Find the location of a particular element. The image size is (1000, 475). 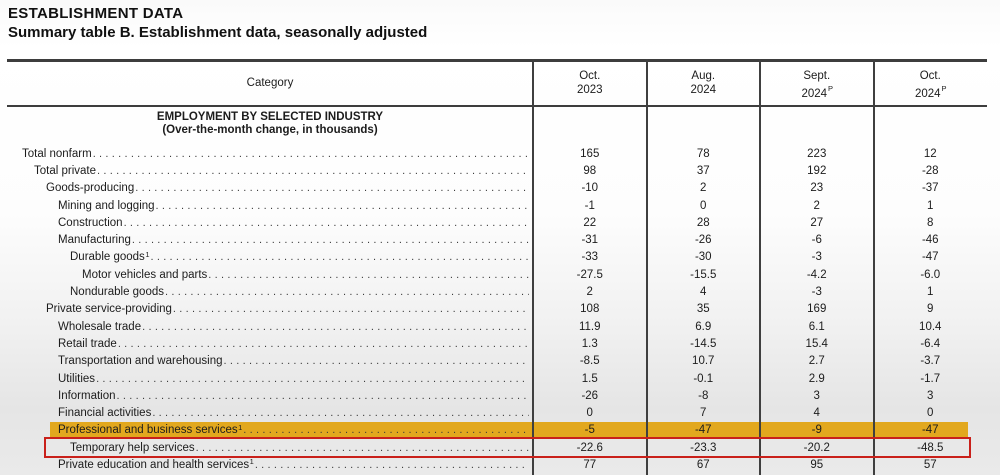

value-cell: -8 is located at coordinates (703, 395).